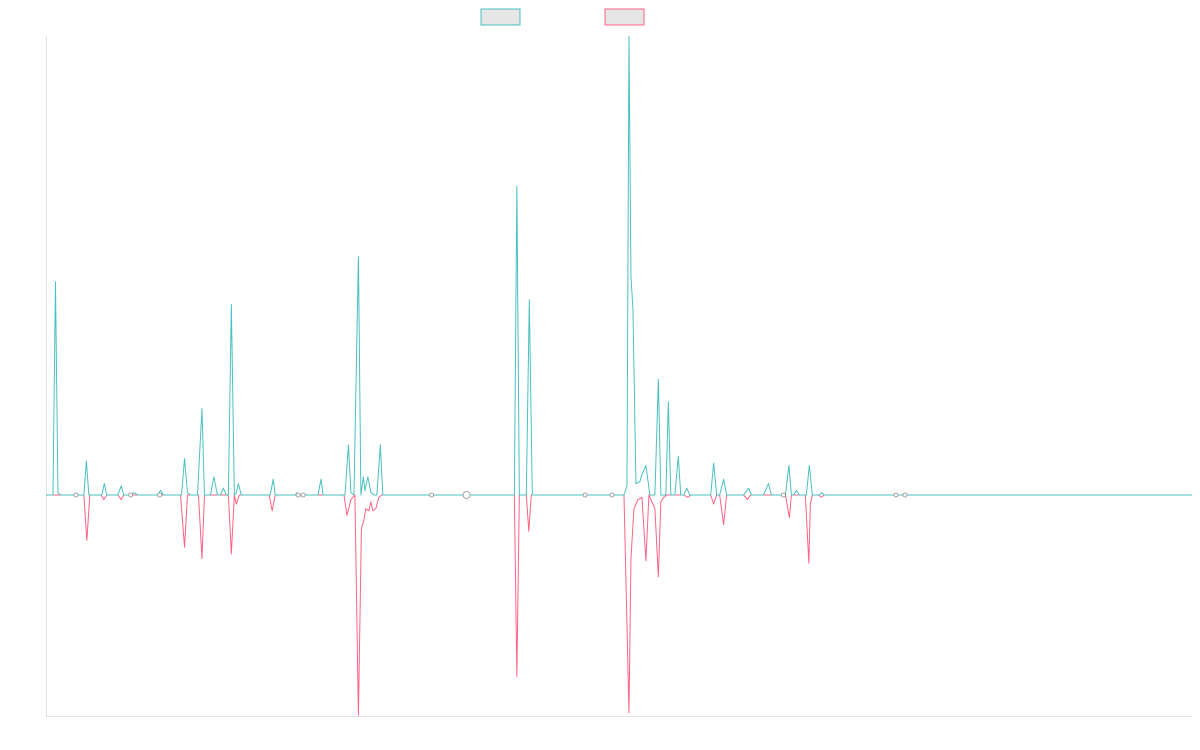  I want to click on legend-swatch-pink, so click(624, 17).